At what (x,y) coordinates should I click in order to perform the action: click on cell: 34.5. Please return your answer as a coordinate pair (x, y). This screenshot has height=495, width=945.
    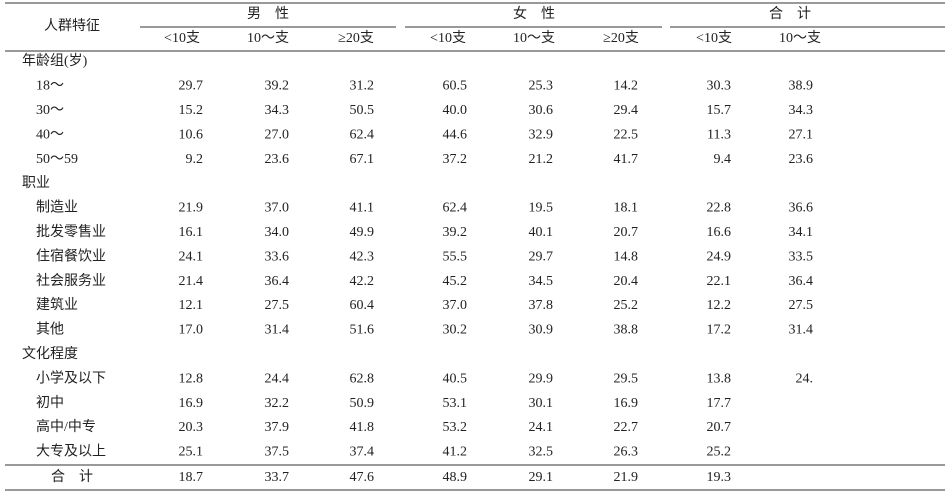
    Looking at the image, I should click on (541, 281).